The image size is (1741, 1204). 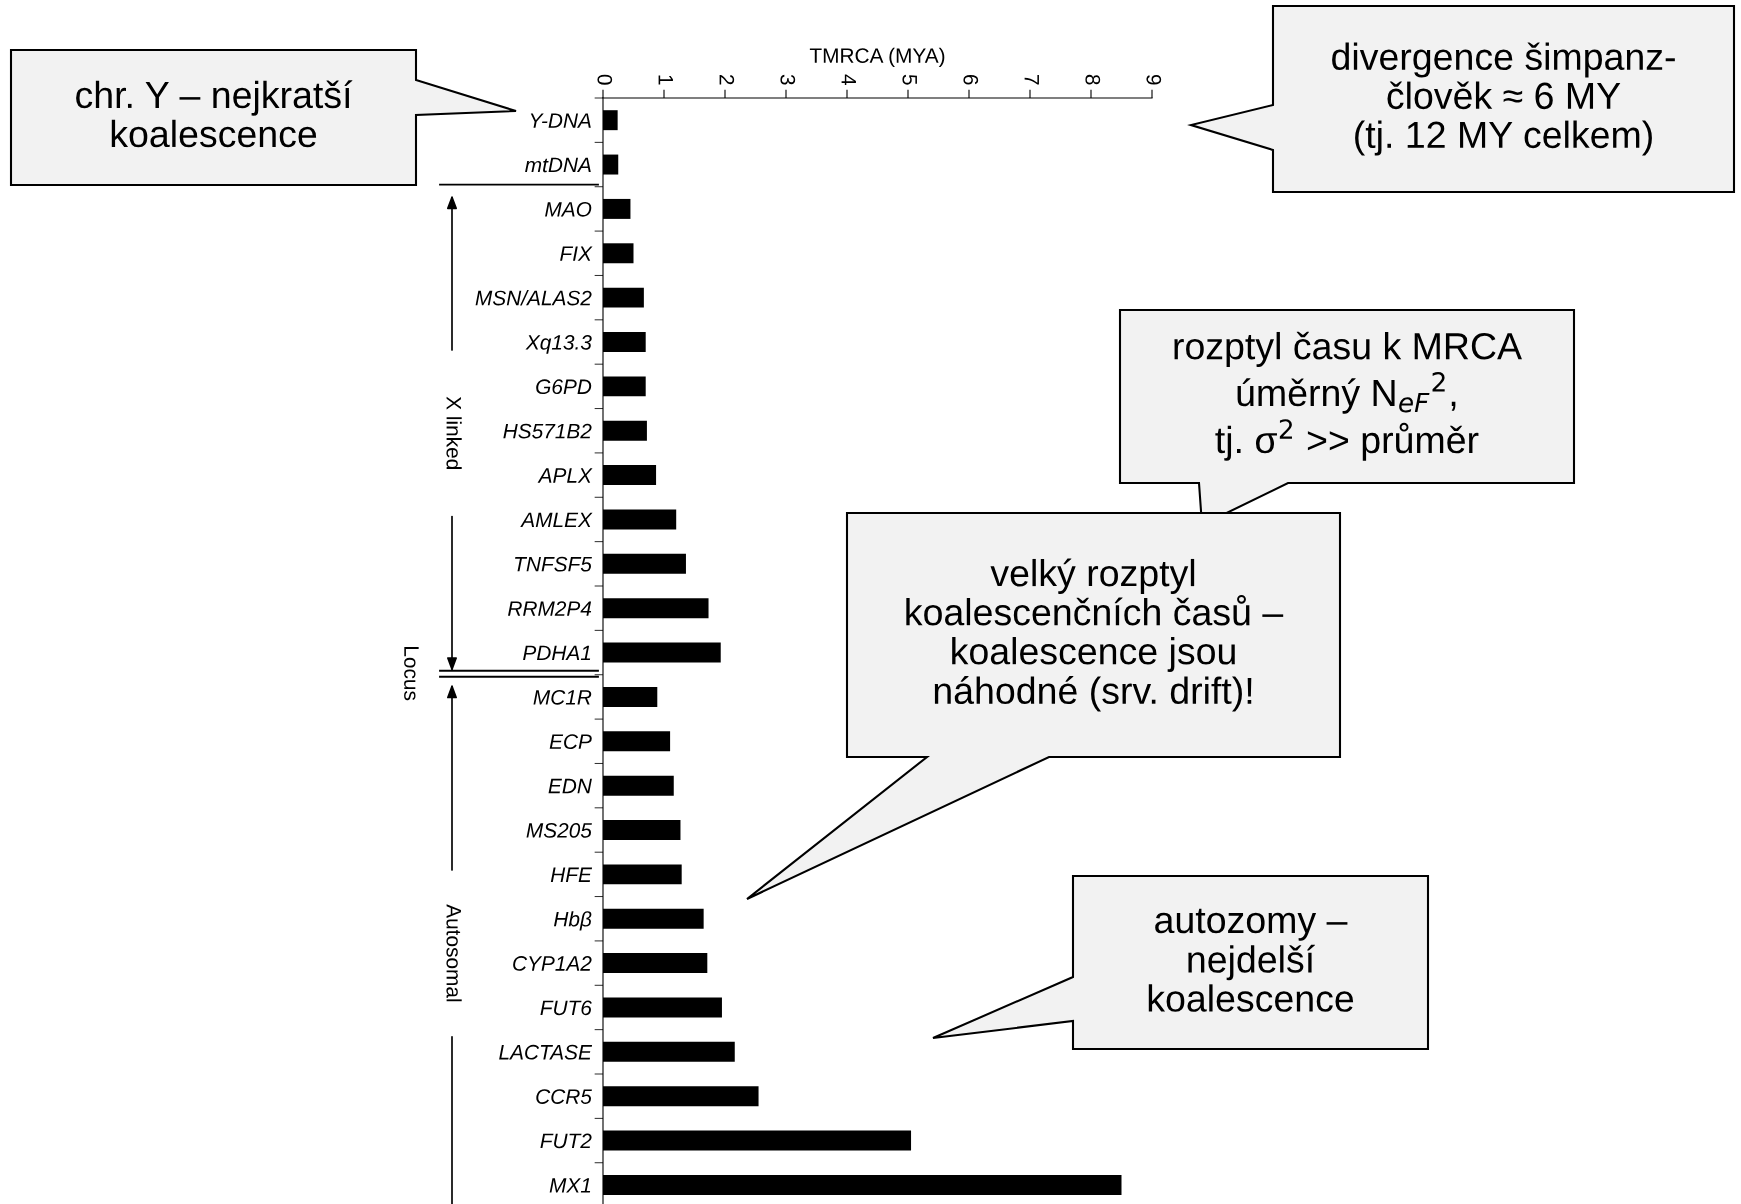 I want to click on y-tick-label: CYP1A2, so click(x=552, y=963).